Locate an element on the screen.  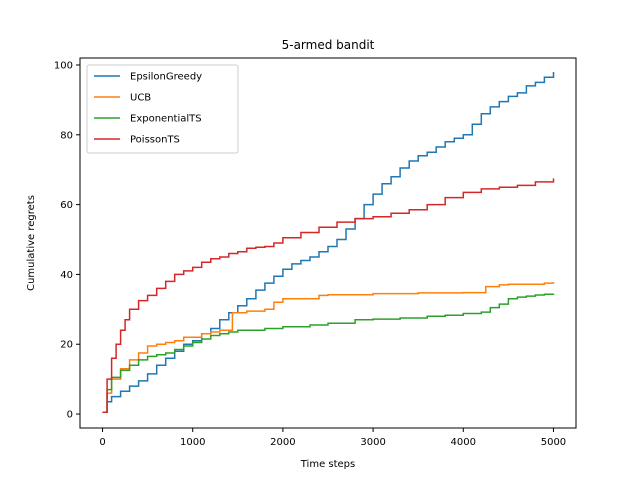
x-tick-label: 2000 is located at coordinates (282, 442).